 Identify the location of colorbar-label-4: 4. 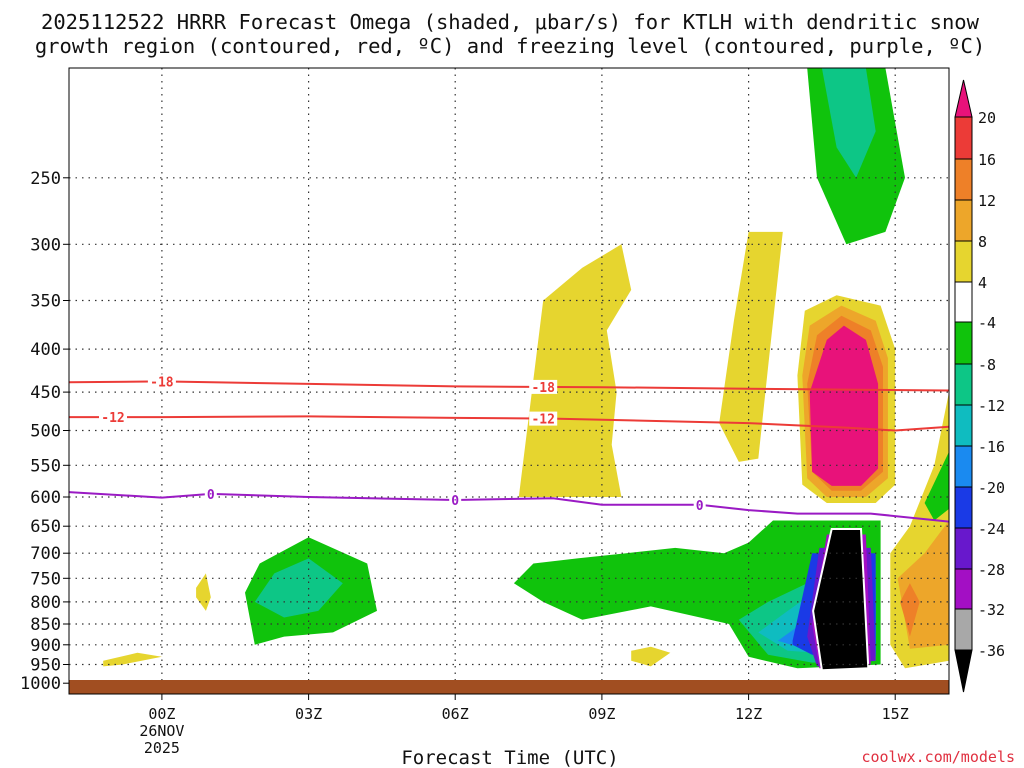
(982, 283).